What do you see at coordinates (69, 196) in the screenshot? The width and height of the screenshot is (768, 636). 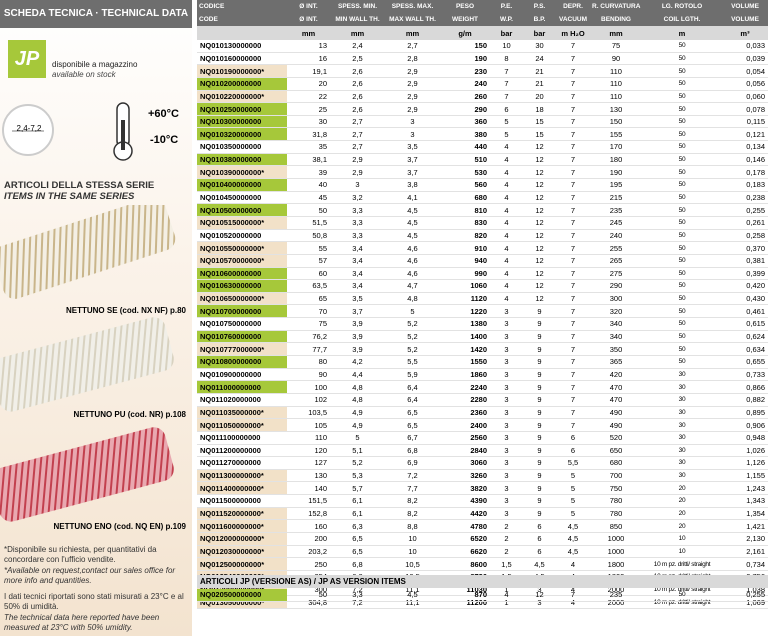 I see `series-title-en: ITEMS IN THE SAME SERIES` at bounding box center [69, 196].